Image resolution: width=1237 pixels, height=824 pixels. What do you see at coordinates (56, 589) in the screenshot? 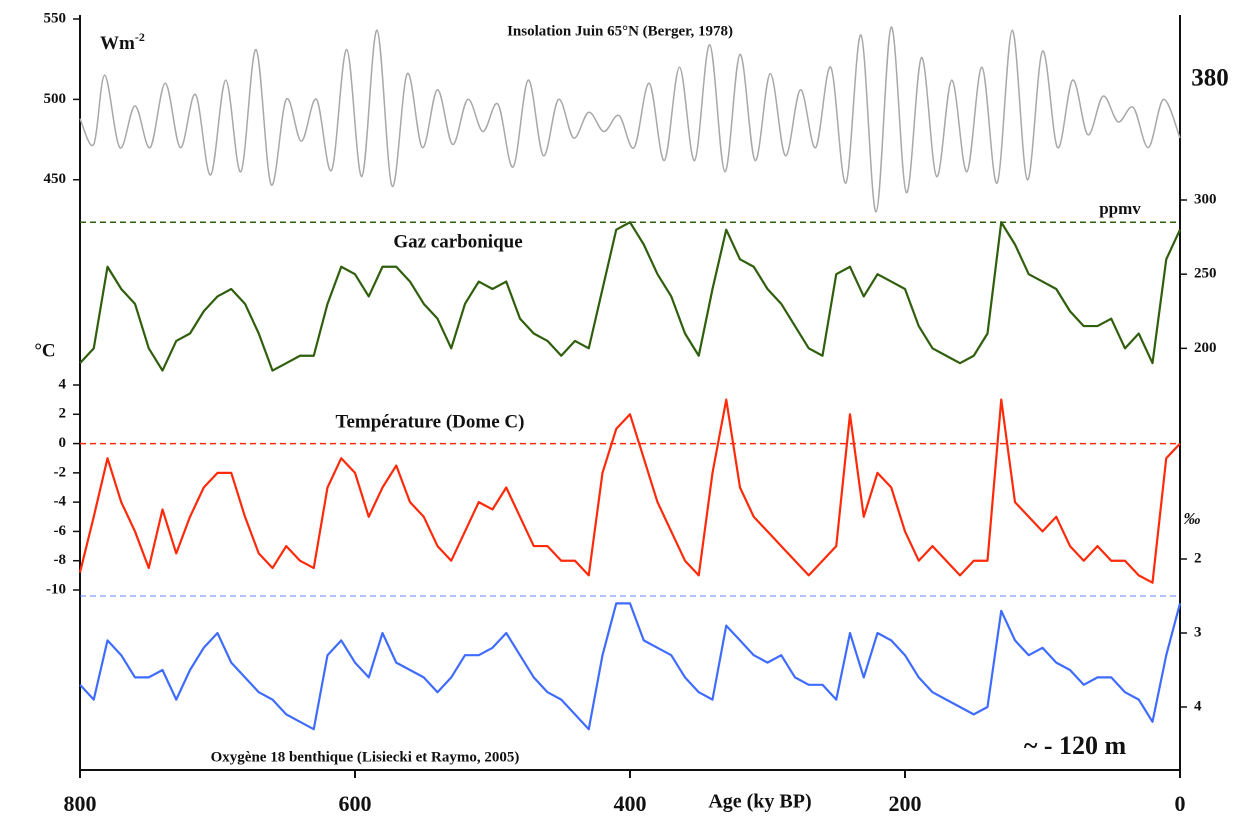
I see `y-tick-label: -10` at bounding box center [56, 589].